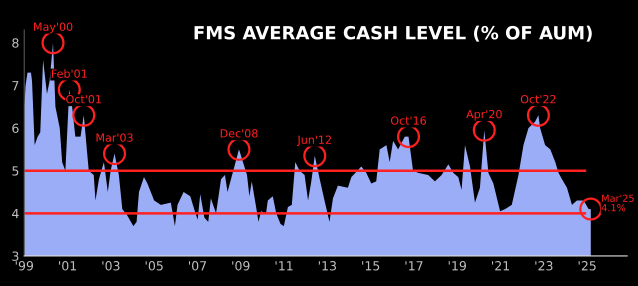  Describe the element at coordinates (484, 115) in the screenshot. I see `annotation: Apr'20` at that location.